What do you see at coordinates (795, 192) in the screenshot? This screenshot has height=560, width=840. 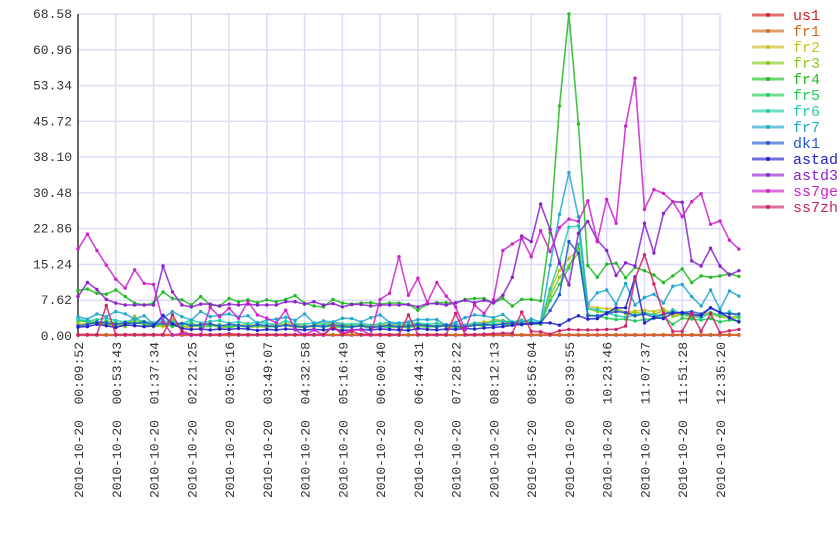 I see `legend-item-ss7ge: ss7ge` at bounding box center [795, 192].